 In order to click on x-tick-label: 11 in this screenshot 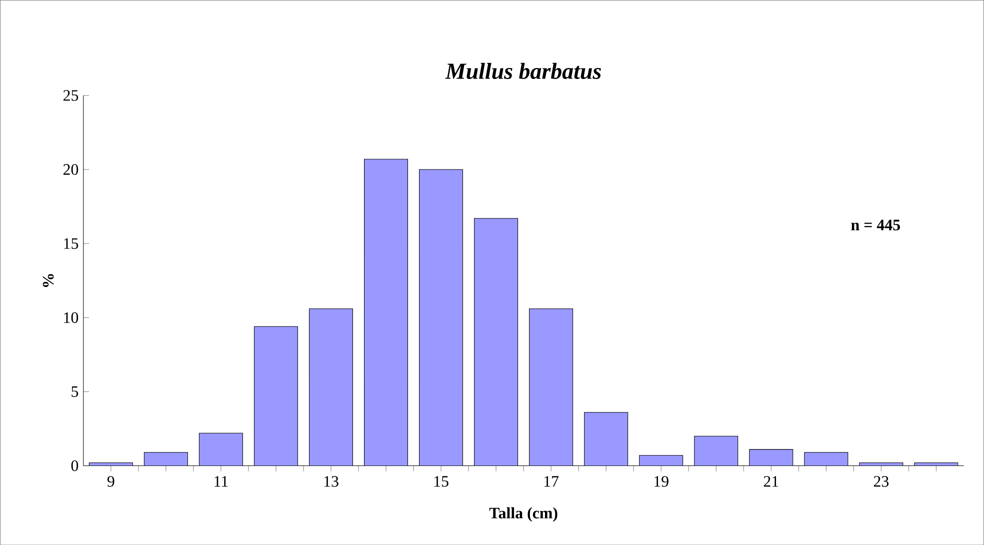, I will do `click(221, 481)`.